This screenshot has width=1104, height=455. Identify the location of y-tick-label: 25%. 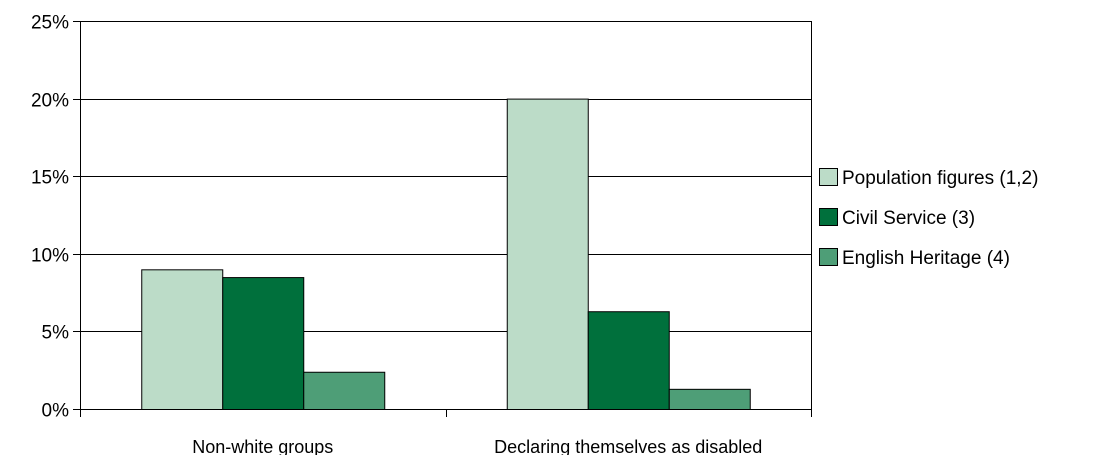
(50, 23).